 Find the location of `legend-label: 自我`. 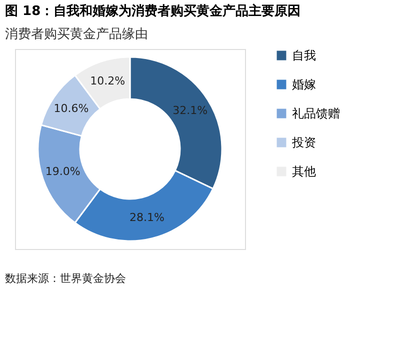

legend-label: 自我 is located at coordinates (304, 55).